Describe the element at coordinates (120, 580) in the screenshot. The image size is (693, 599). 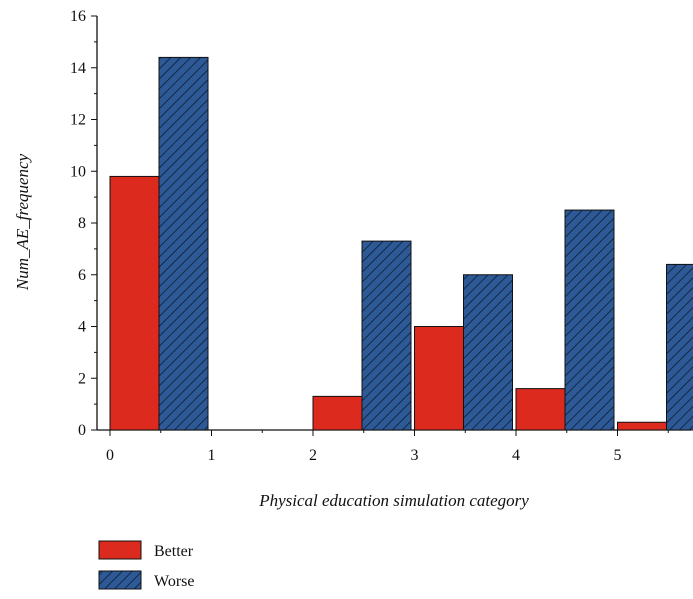
I see `legend-swatch-worse` at that location.